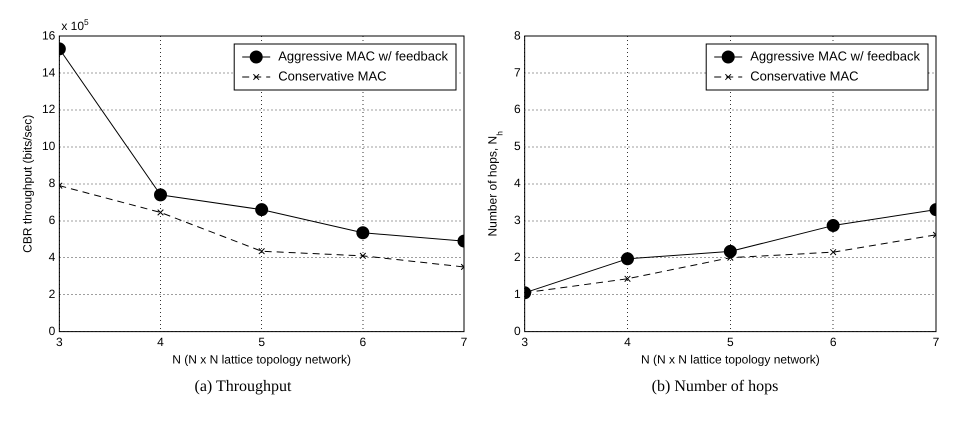  Describe the element at coordinates (495, 183) in the screenshot. I see `y-axis-title: Number of hops, Nh` at that location.